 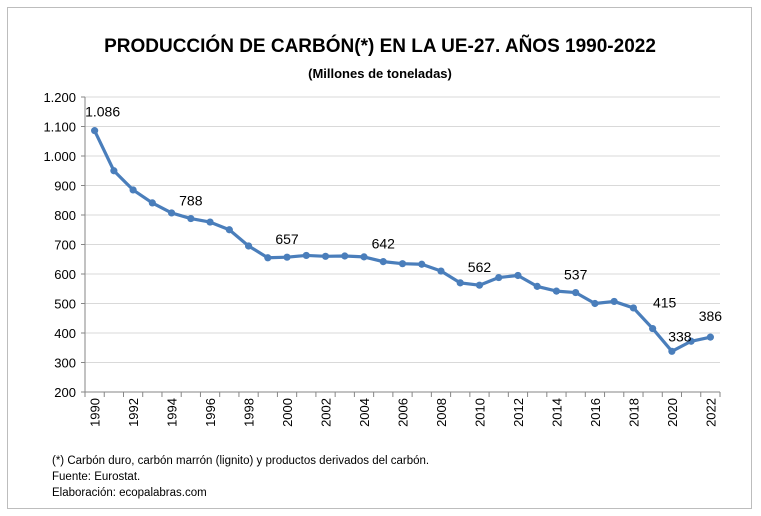 What do you see at coordinates (665, 303) in the screenshot?
I see `data-label: 415` at bounding box center [665, 303].